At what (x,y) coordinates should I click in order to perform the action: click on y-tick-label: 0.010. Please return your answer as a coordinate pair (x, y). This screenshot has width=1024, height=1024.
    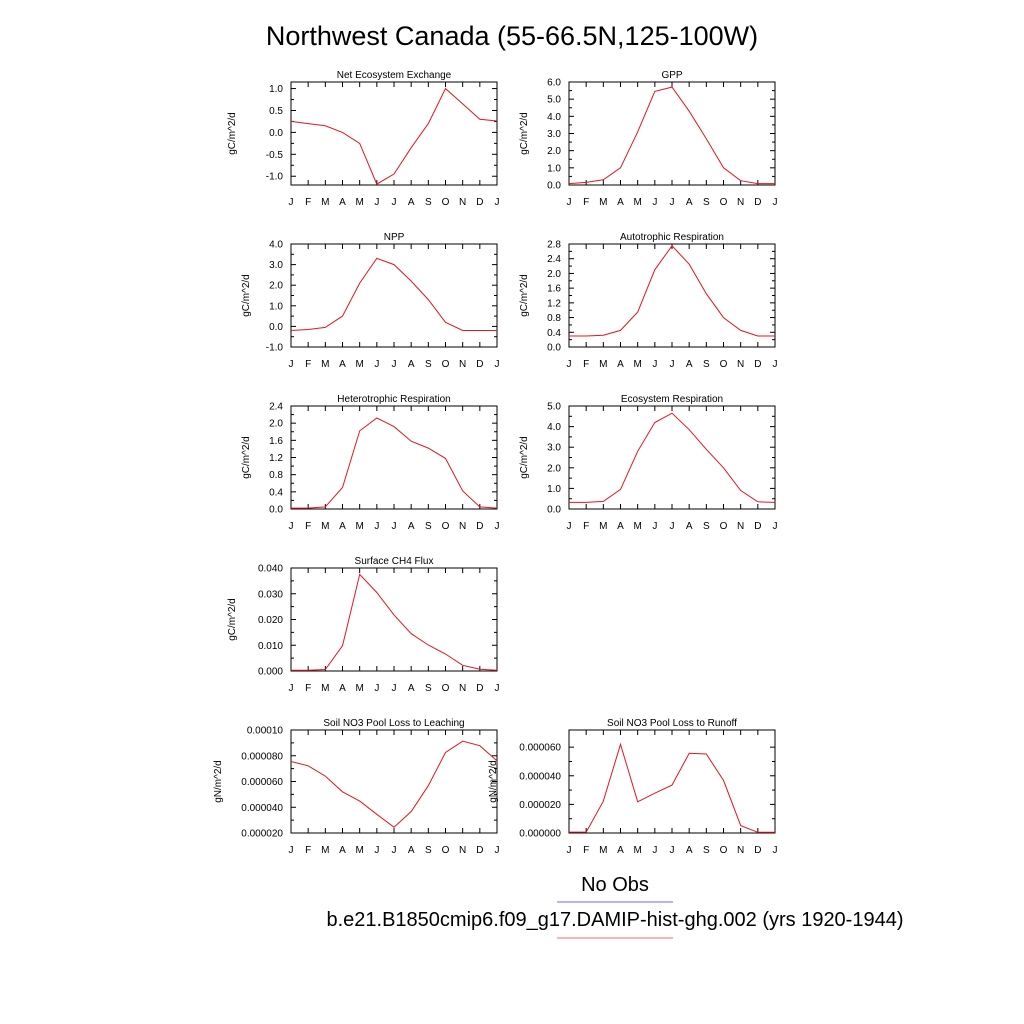
    Looking at the image, I should click on (270, 646).